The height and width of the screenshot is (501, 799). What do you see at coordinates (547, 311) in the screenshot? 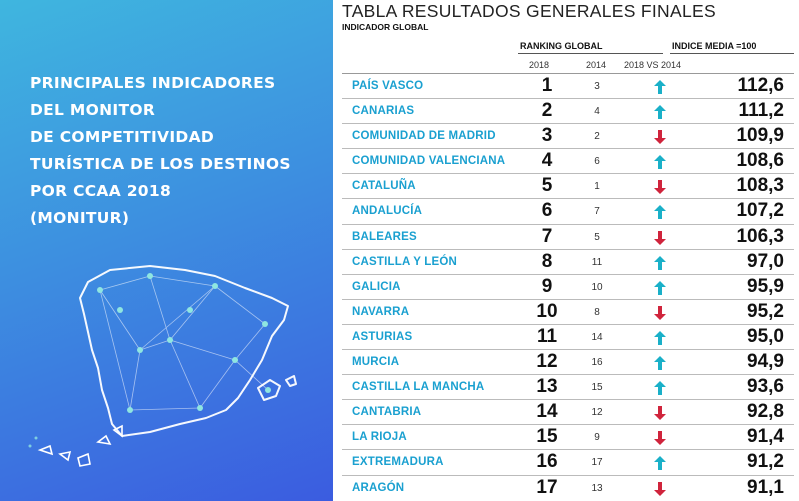
I see `rank-2018: 10` at bounding box center [547, 311].